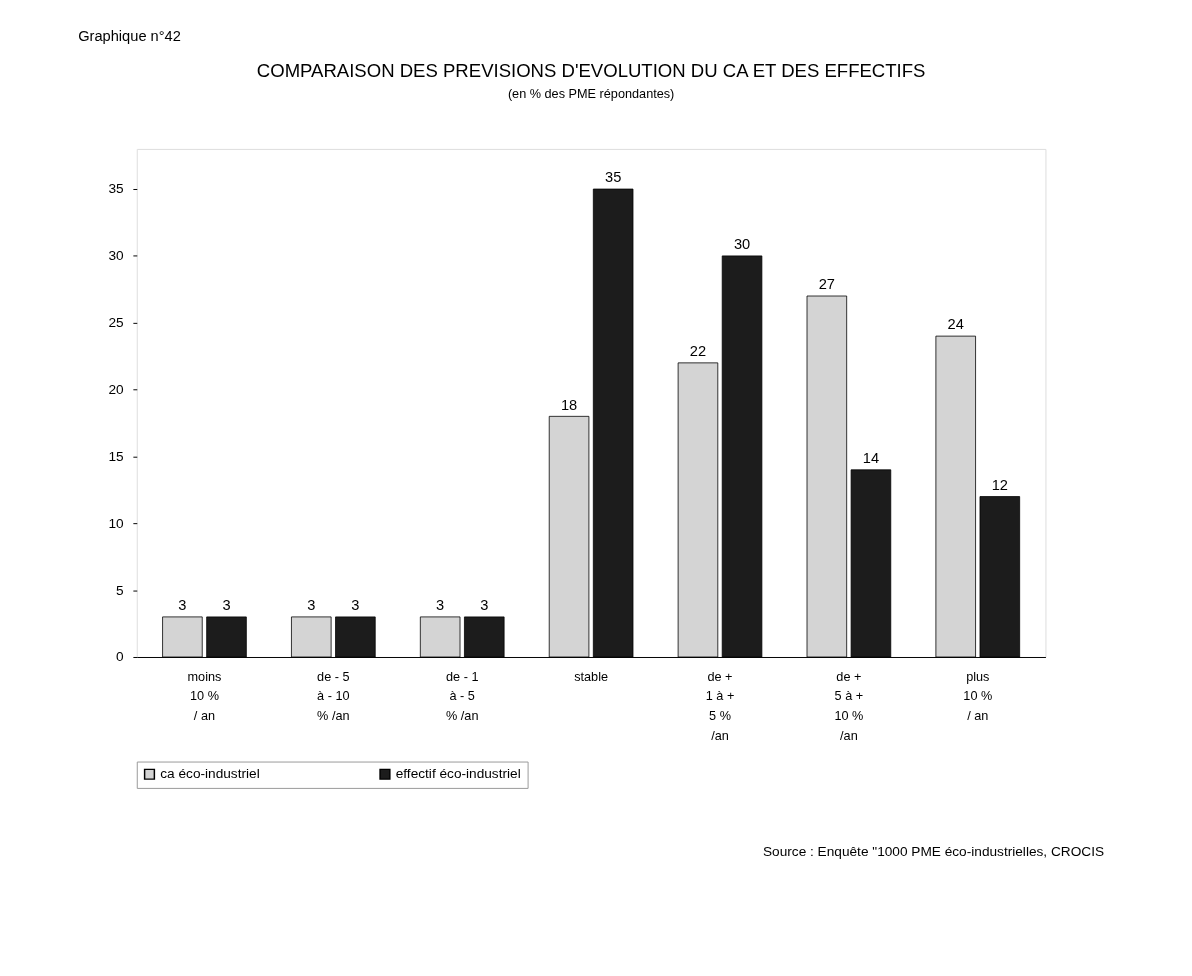 The width and height of the screenshot is (1192, 976). I want to click on x-tick-label: de + 1 à + 5 % /an, so click(720, 706).